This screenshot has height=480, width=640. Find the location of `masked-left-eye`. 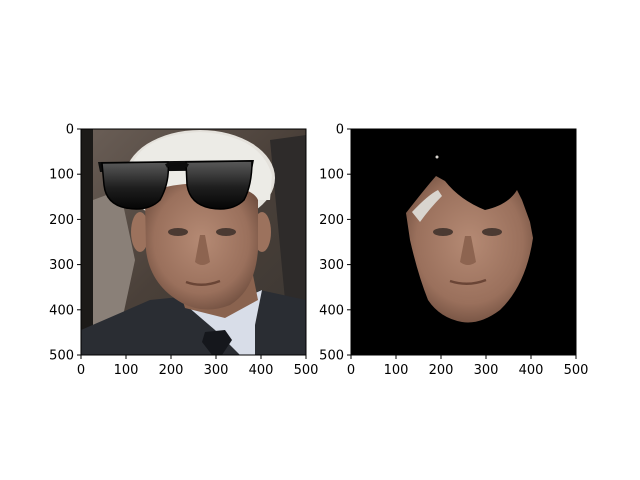

masked-left-eye is located at coordinates (443, 232).